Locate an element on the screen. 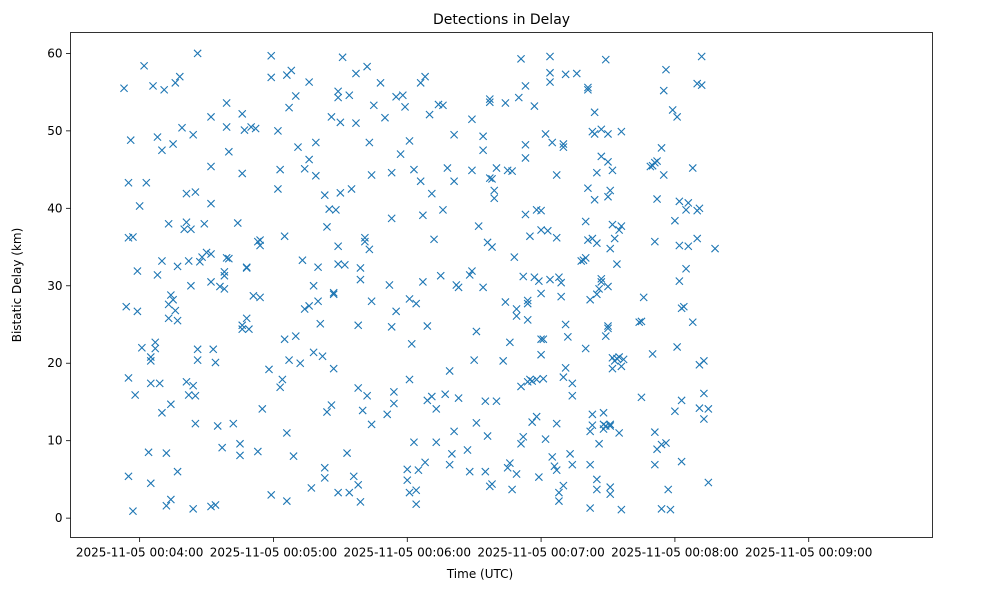 The height and width of the screenshot is (594, 986). y-axis-label: Bistatic Delay (km) is located at coordinates (17, 285).